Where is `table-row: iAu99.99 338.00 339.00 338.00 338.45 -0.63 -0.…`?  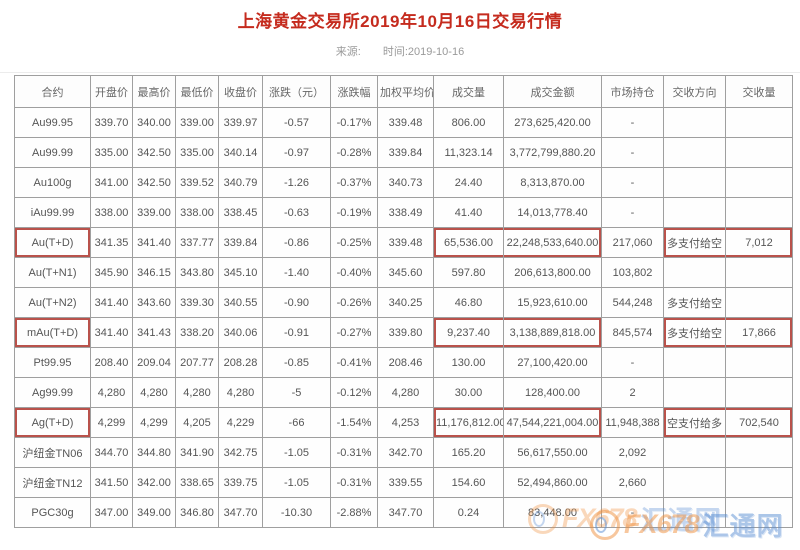
table-row: iAu99.99 338.00 339.00 338.00 338.45 -0.63 -0.… is located at coordinates (403, 212).